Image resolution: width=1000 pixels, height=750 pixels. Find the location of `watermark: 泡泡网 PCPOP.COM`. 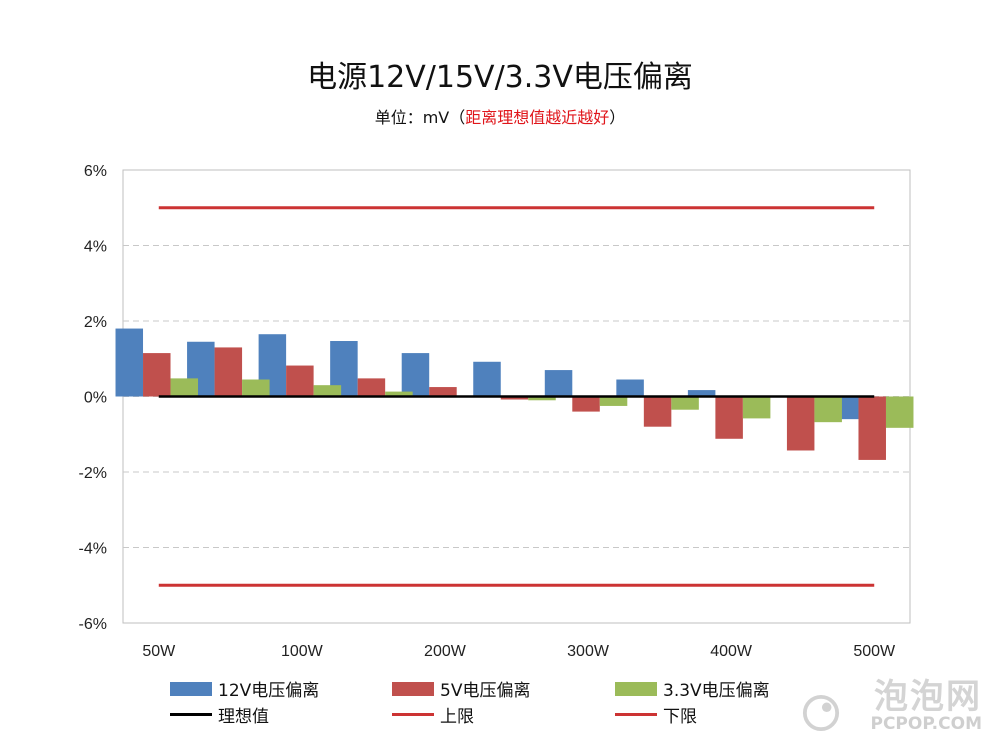

watermark: 泡泡网 PCPOP.COM is located at coordinates (927, 701).